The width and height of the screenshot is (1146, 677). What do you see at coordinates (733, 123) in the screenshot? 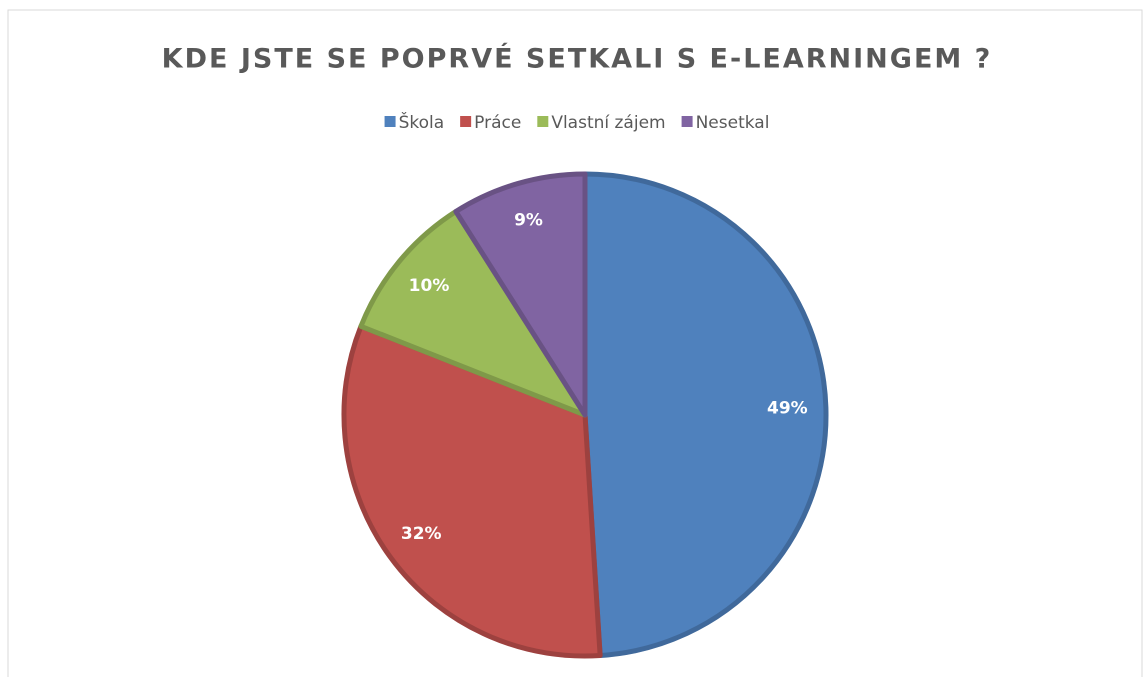
I see `legend-label: Nesetkal` at bounding box center [733, 123].